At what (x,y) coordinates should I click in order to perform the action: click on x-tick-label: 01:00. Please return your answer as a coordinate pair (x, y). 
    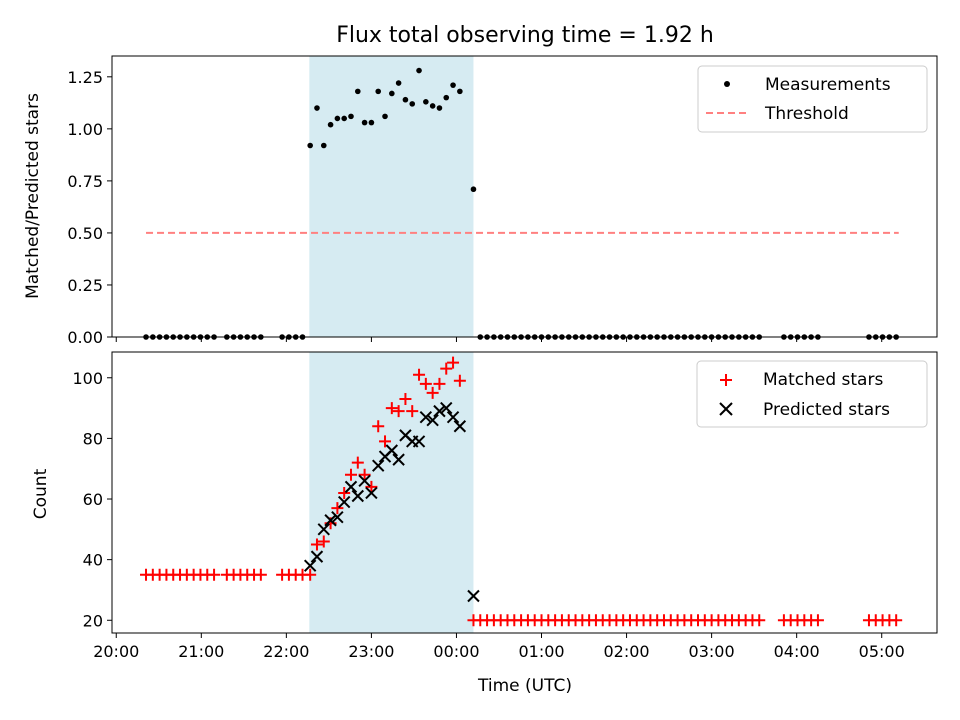
    Looking at the image, I should click on (541, 651).